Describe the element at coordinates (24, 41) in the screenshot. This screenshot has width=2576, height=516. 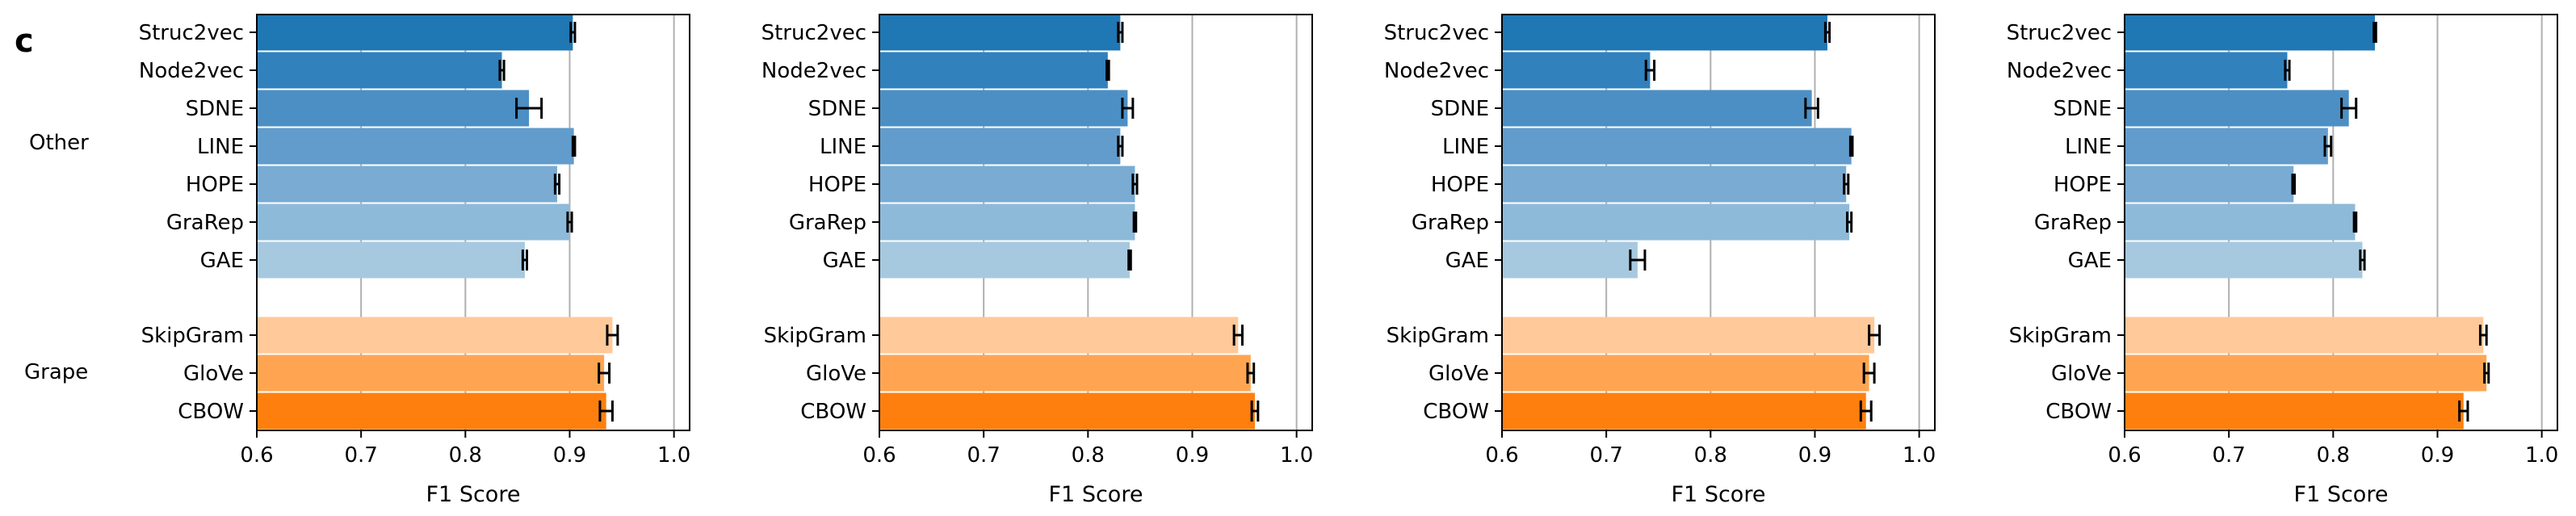
I see `panel-letter: c` at that location.